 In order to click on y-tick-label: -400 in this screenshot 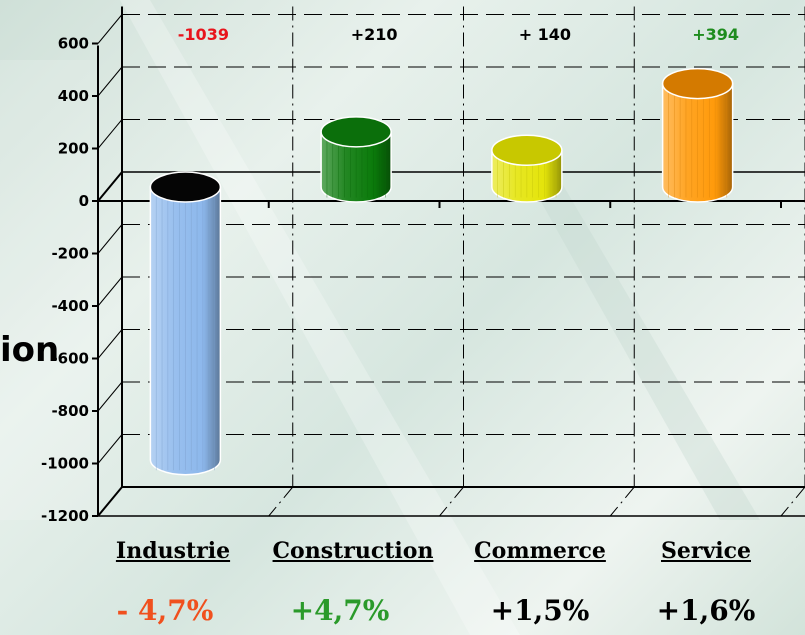, I will do `click(70, 306)`.